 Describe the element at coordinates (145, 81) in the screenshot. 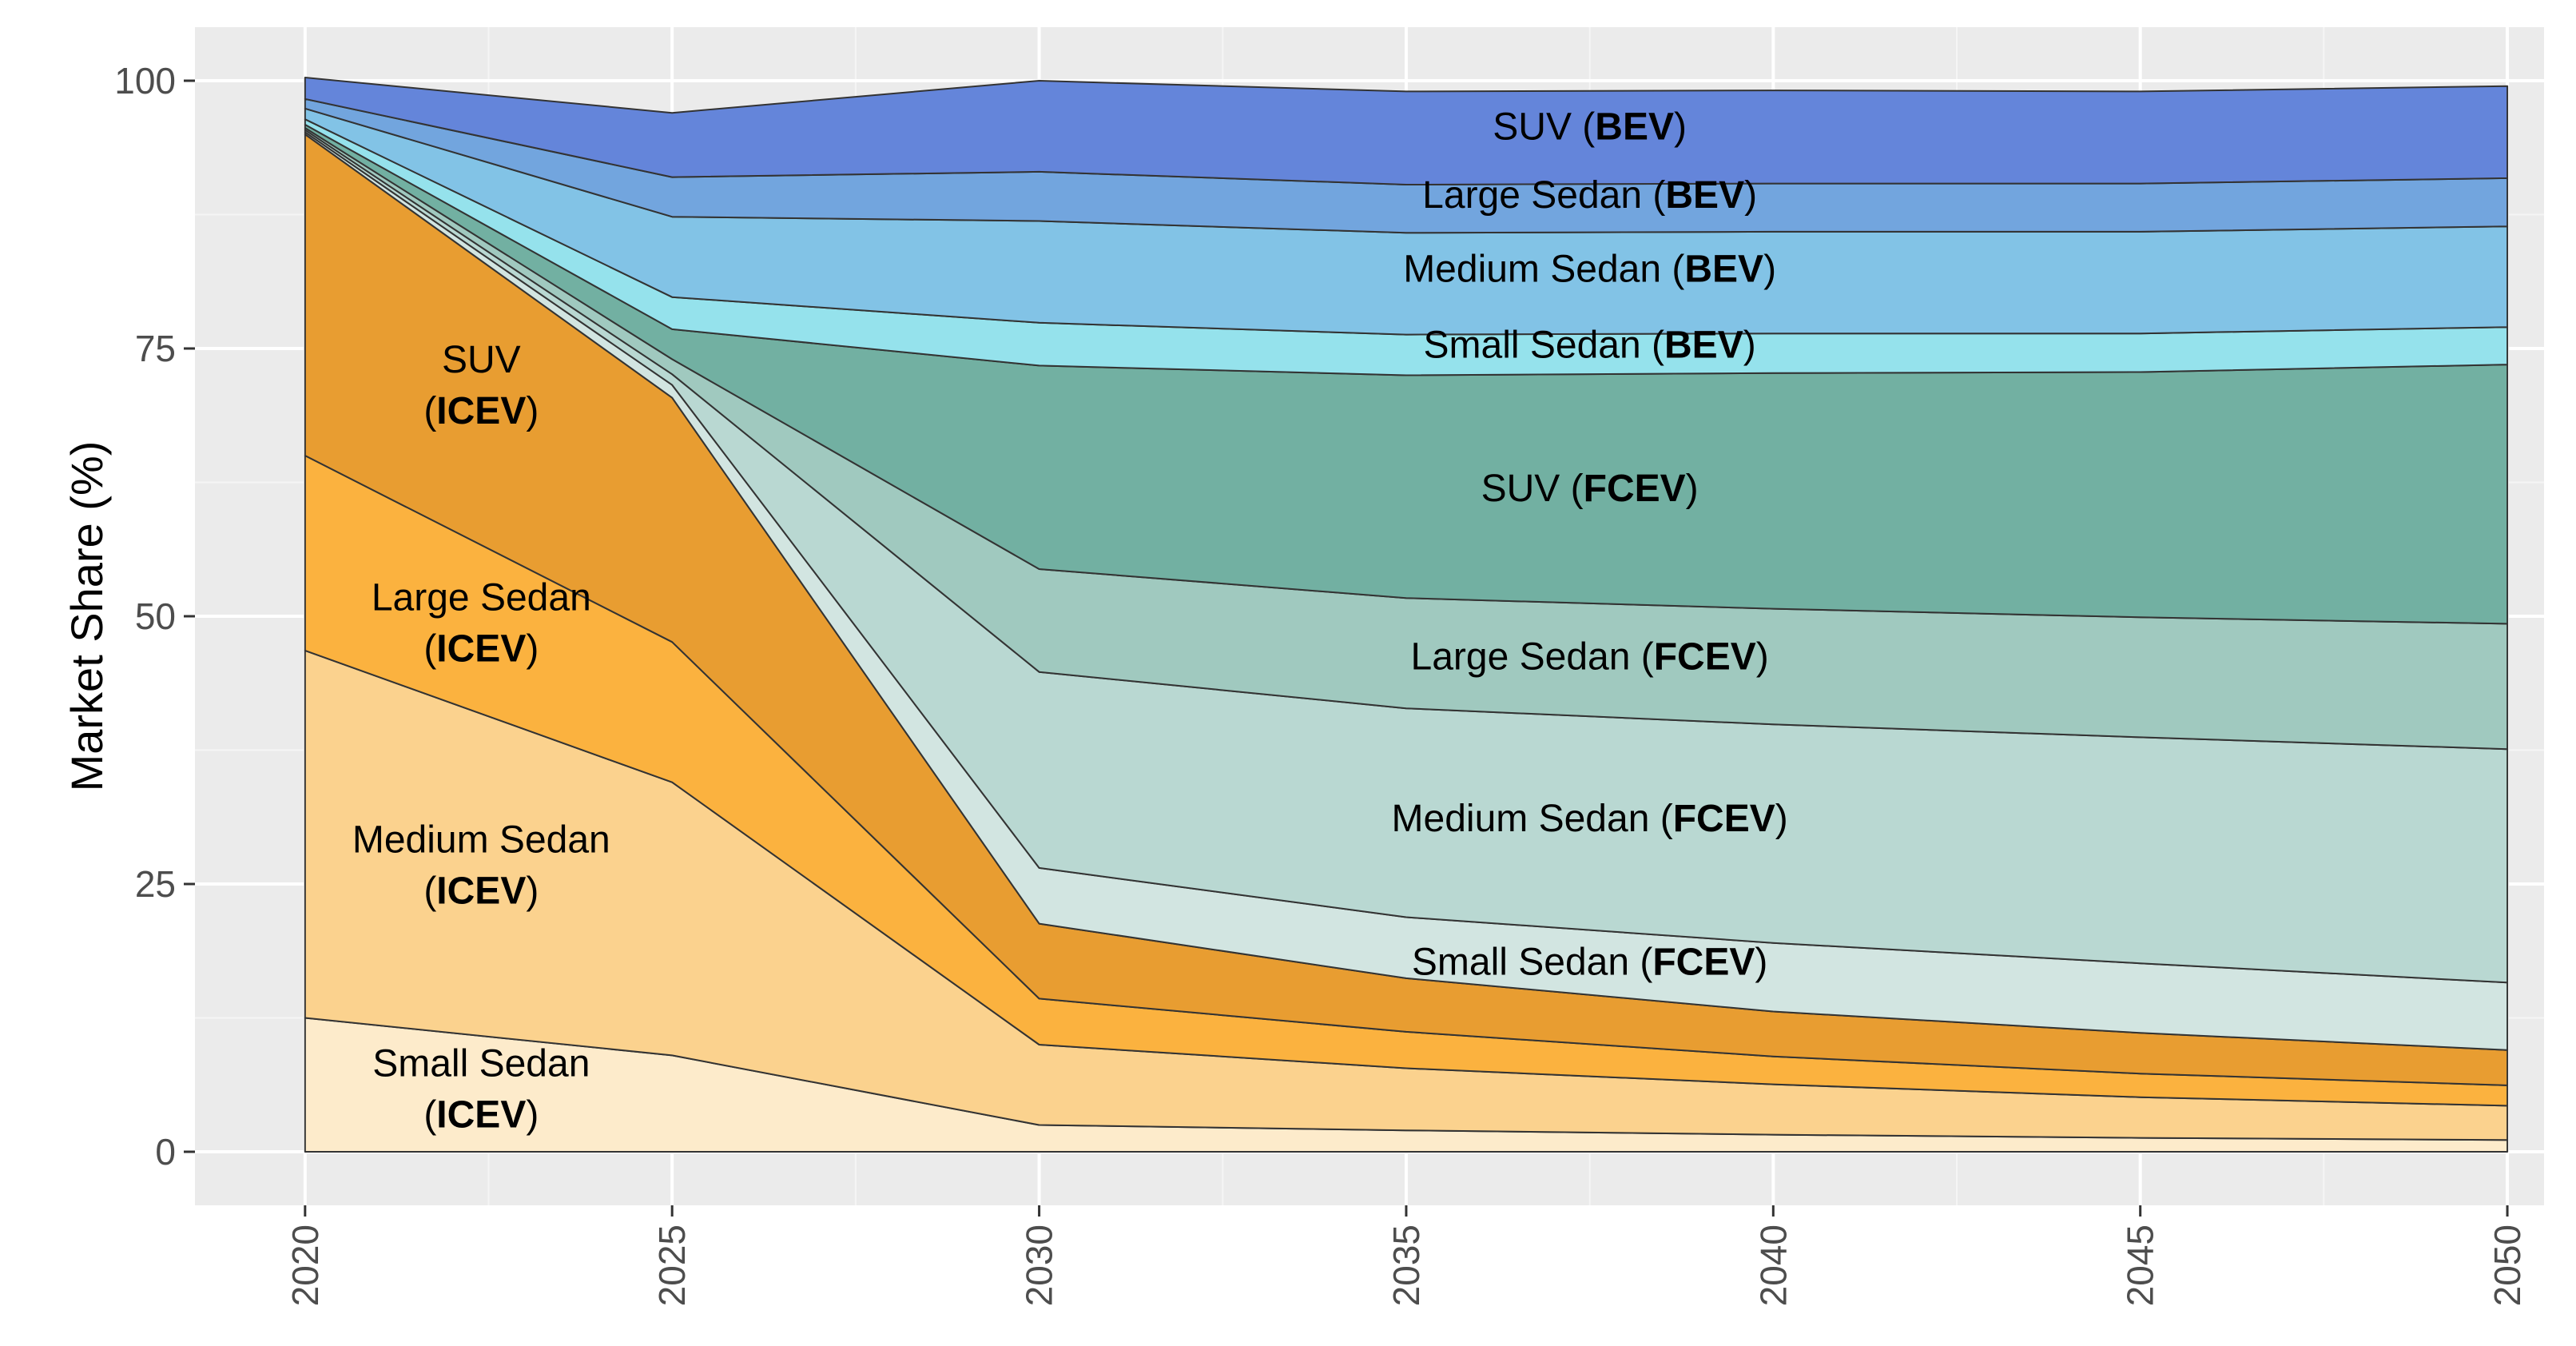

I see `y-tick-label: 100` at that location.